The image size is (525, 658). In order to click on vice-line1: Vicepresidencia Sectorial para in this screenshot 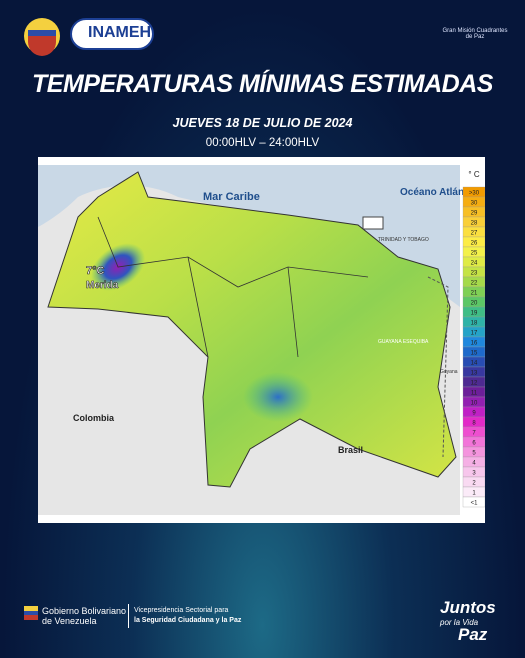, I will do `click(181, 610)`.